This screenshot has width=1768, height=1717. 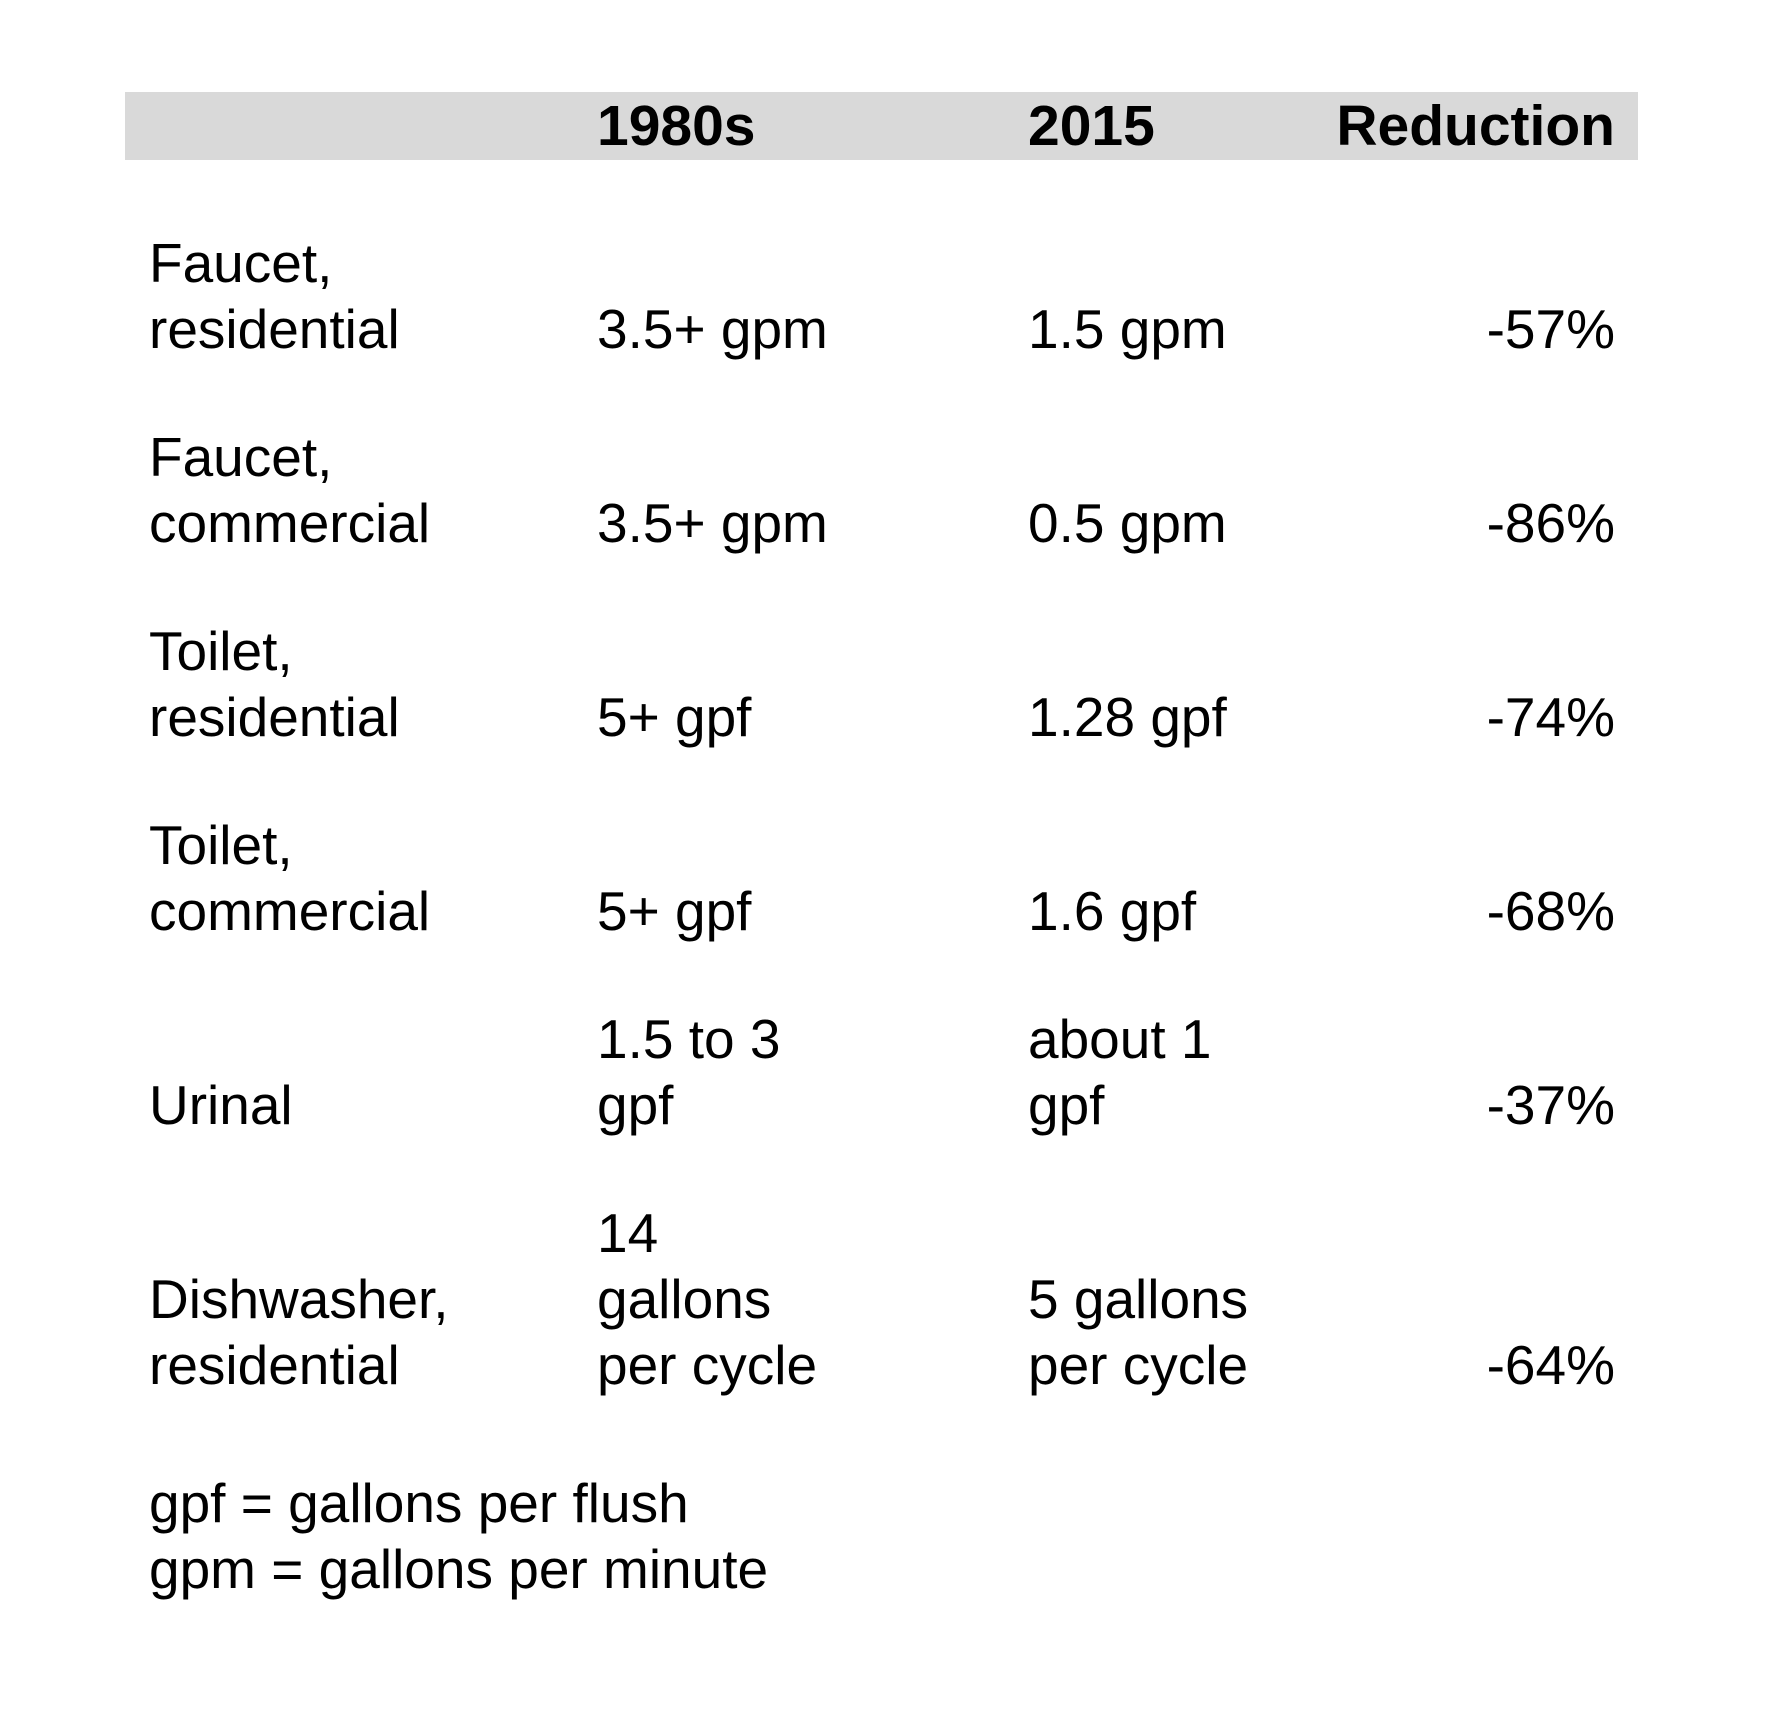 I want to click on column-header-reduction: Reduction, so click(x=1475, y=126).